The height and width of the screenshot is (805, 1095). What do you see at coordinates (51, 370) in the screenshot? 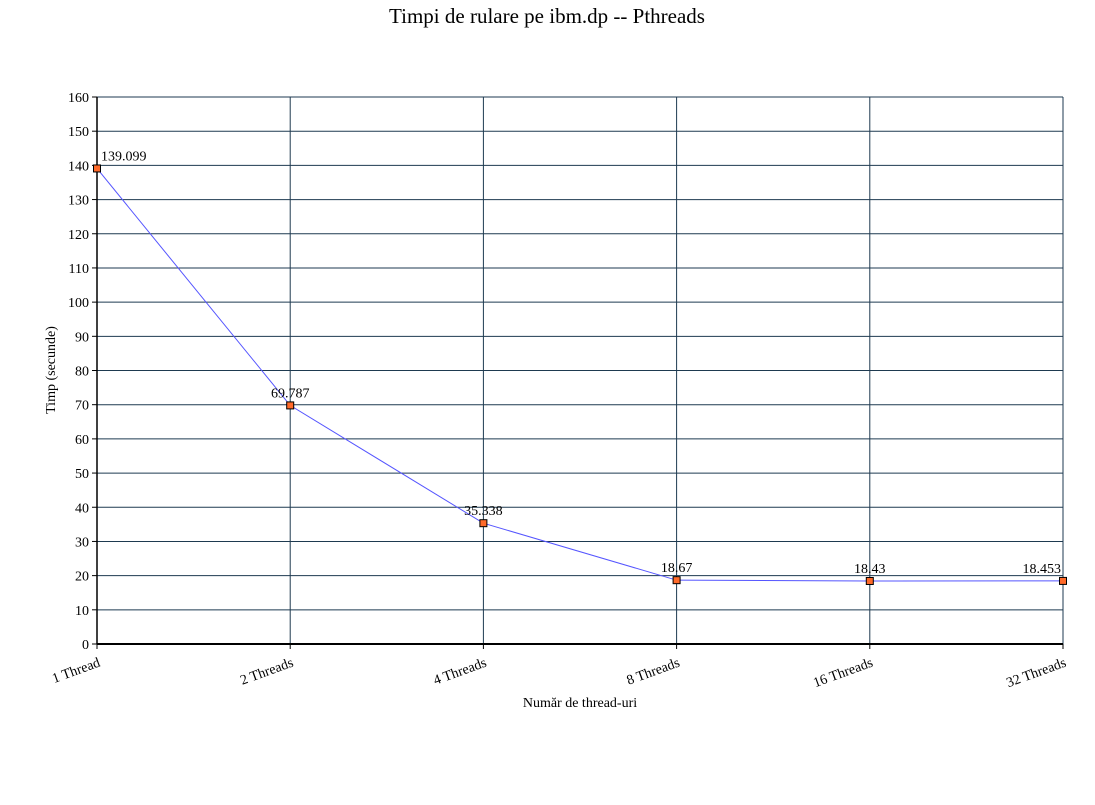
I see `y-axis-title: Timp (secunde)` at bounding box center [51, 370].